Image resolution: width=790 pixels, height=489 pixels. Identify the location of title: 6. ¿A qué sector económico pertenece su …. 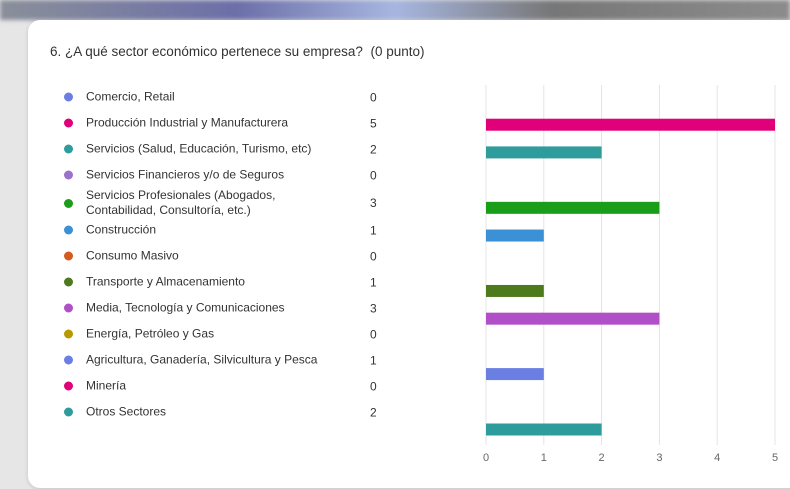
(206, 51).